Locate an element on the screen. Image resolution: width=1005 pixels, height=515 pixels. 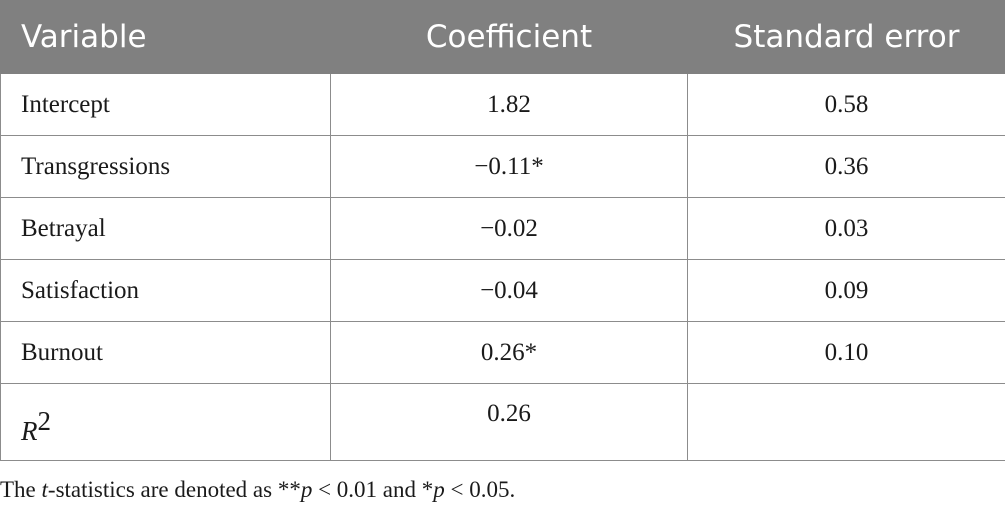
standard-error-cell: 0.09 is located at coordinates (846, 290).